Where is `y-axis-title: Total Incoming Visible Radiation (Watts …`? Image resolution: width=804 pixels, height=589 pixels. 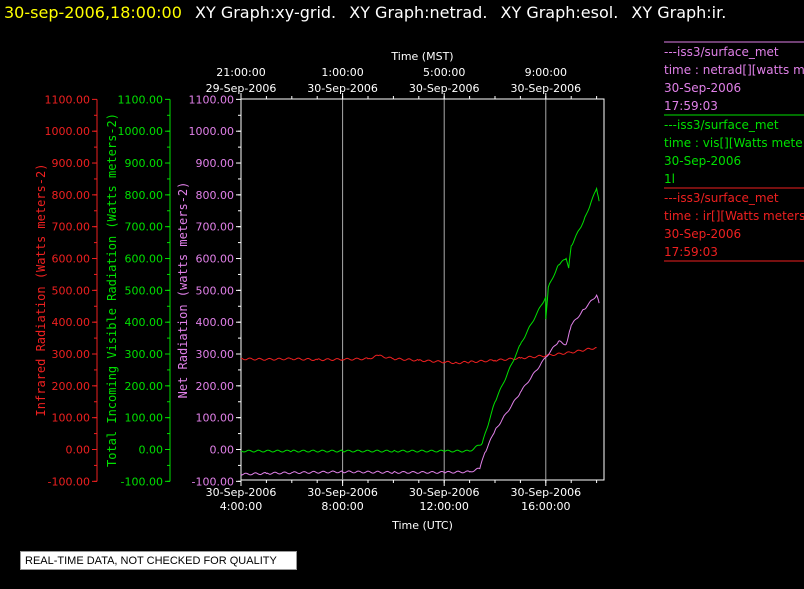
y-axis-title: Total Incoming Visible Radiation (Watts … is located at coordinates (112, 290).